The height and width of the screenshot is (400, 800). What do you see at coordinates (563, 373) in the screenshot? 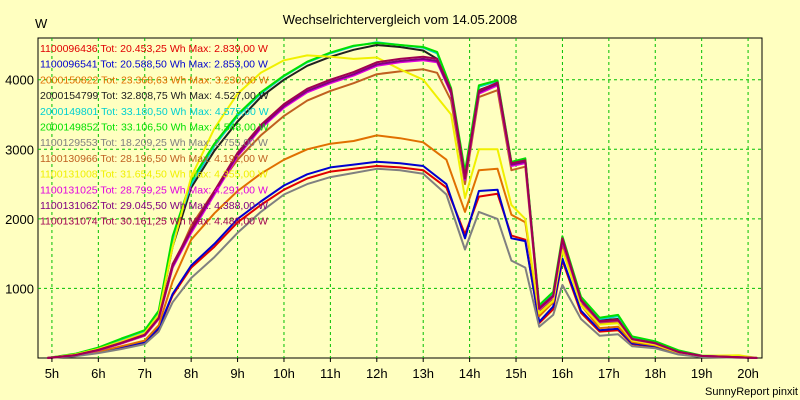
I see `x-tick-label: 16h` at bounding box center [563, 373].